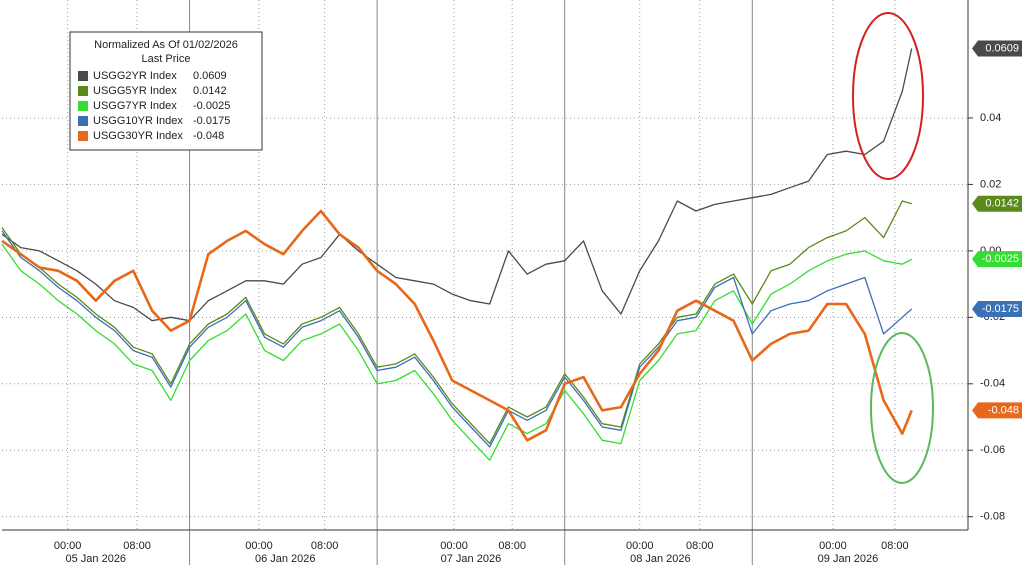  What do you see at coordinates (471, 559) in the screenshot?
I see `date-label: 07 Jan 2026` at bounding box center [471, 559].